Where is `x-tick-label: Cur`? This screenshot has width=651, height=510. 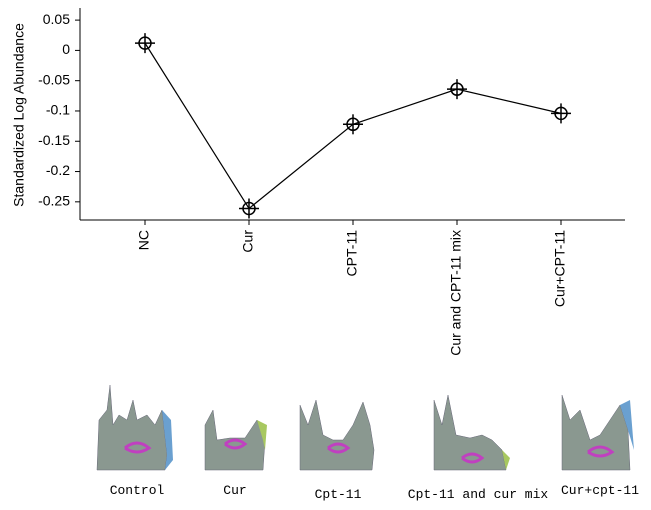 x-tick-label: Cur is located at coordinates (248, 241).